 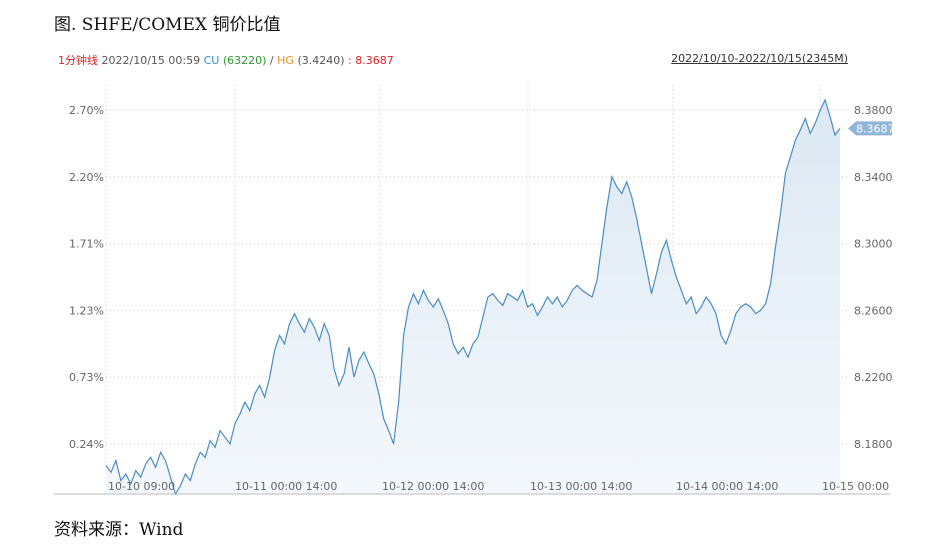 I want to click on right-tick-label: 8.1800, so click(x=873, y=444).